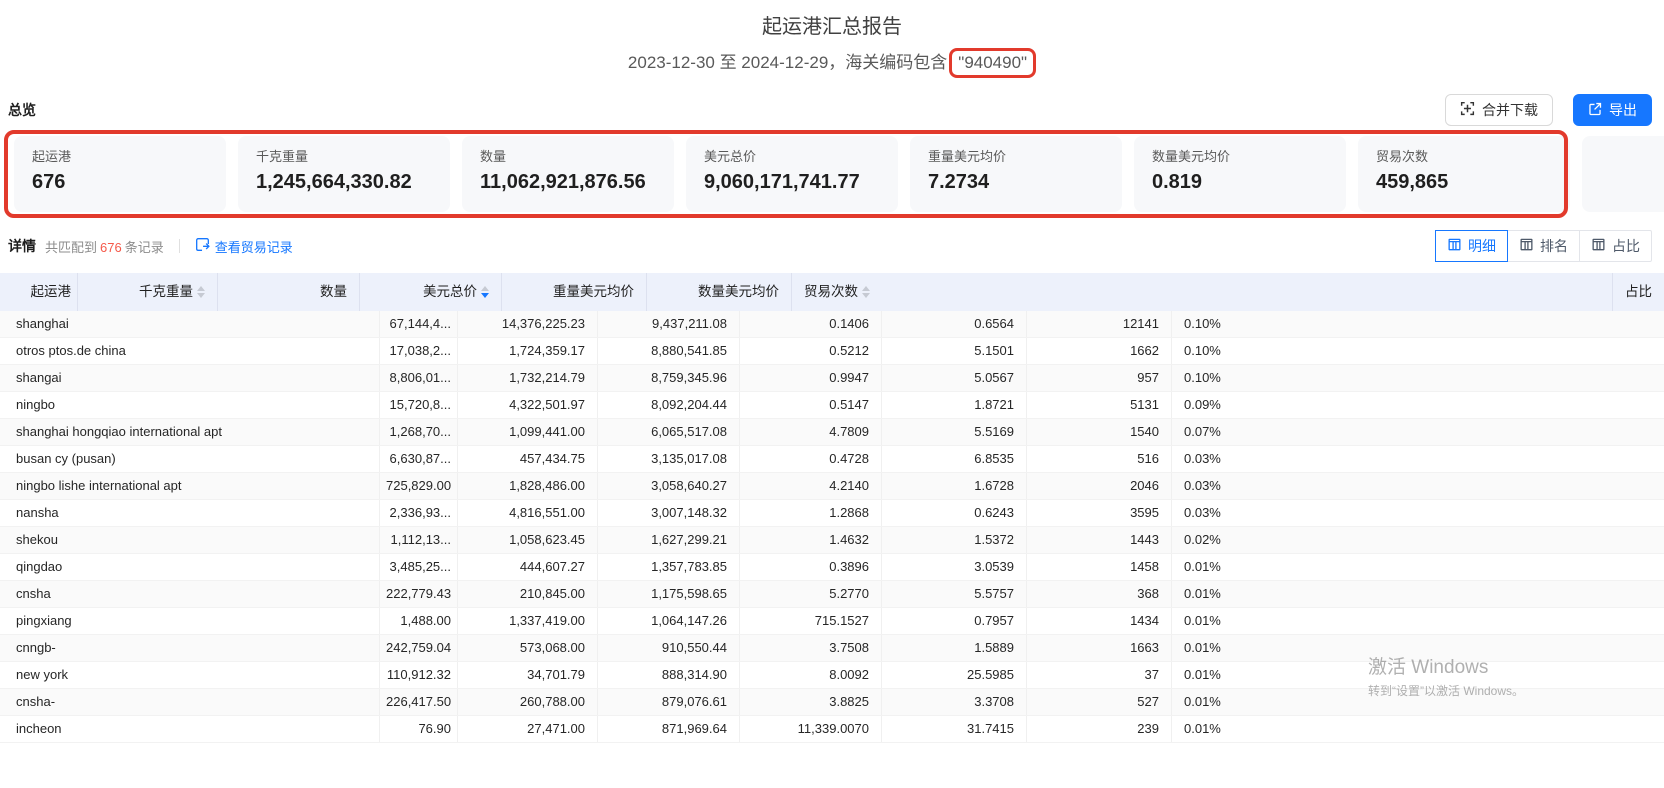 The width and height of the screenshot is (1664, 788). Describe the element at coordinates (49, 182) in the screenshot. I see `summary-card-value: 676` at that location.